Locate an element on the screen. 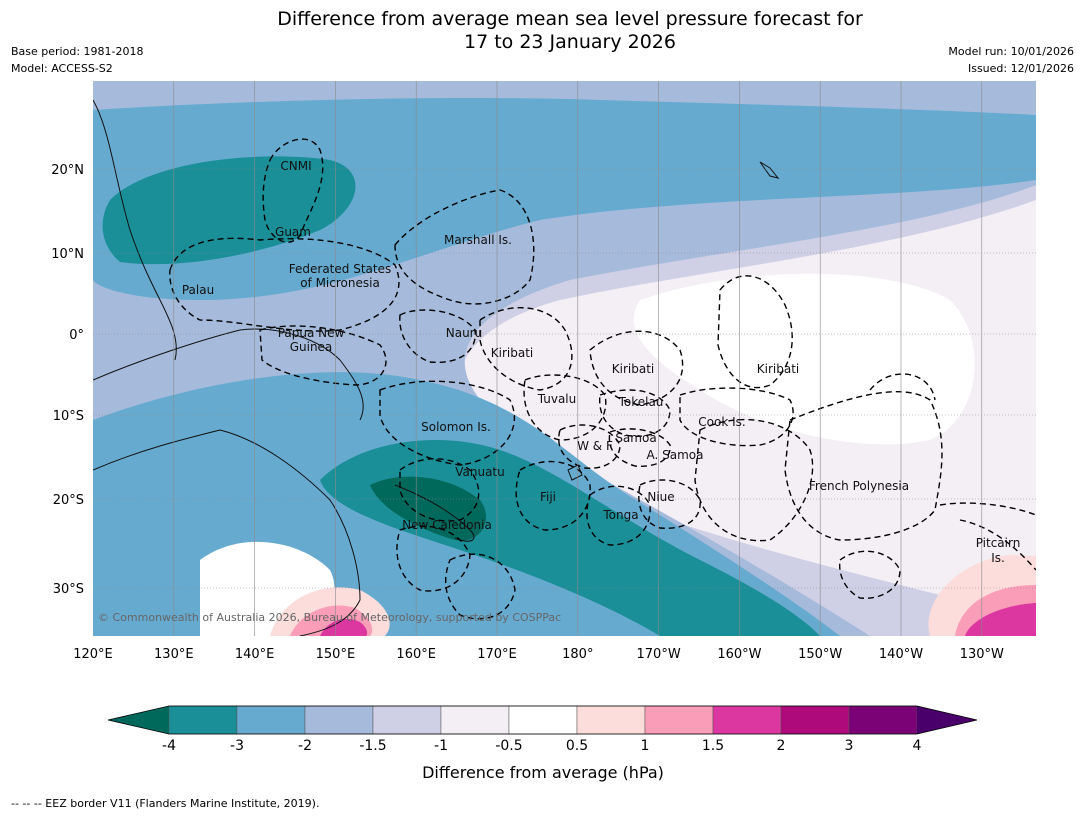 This screenshot has width=1085, height=816. eez-marshall is located at coordinates (464, 247).